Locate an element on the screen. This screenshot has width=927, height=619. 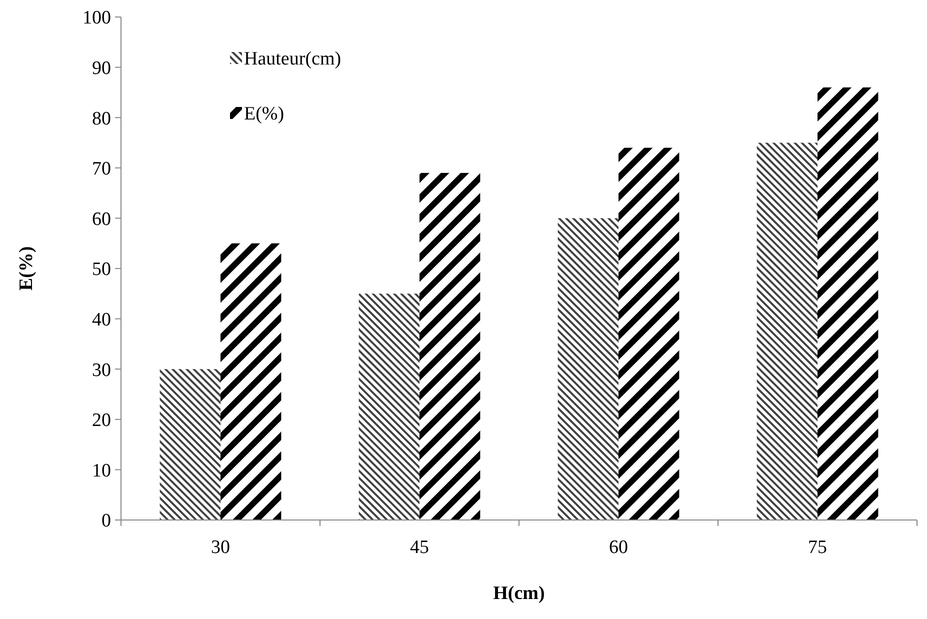
y-tick-label: 10 is located at coordinates (101, 471).